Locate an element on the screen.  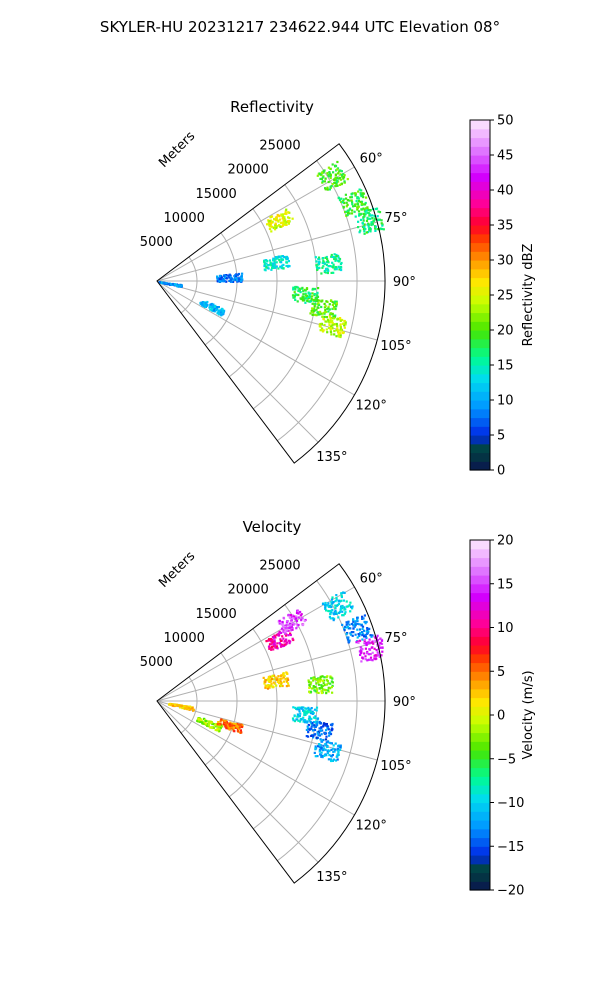
azimuth-spoke is located at coordinates (237, 781).